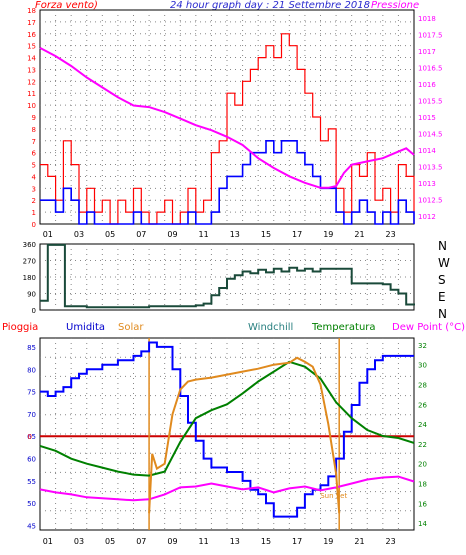 This screenshot has width=466, height=555. What do you see at coordinates (29, 245) in the screenshot?
I see `direction-axis-tick-label: 360` at bounding box center [29, 245].